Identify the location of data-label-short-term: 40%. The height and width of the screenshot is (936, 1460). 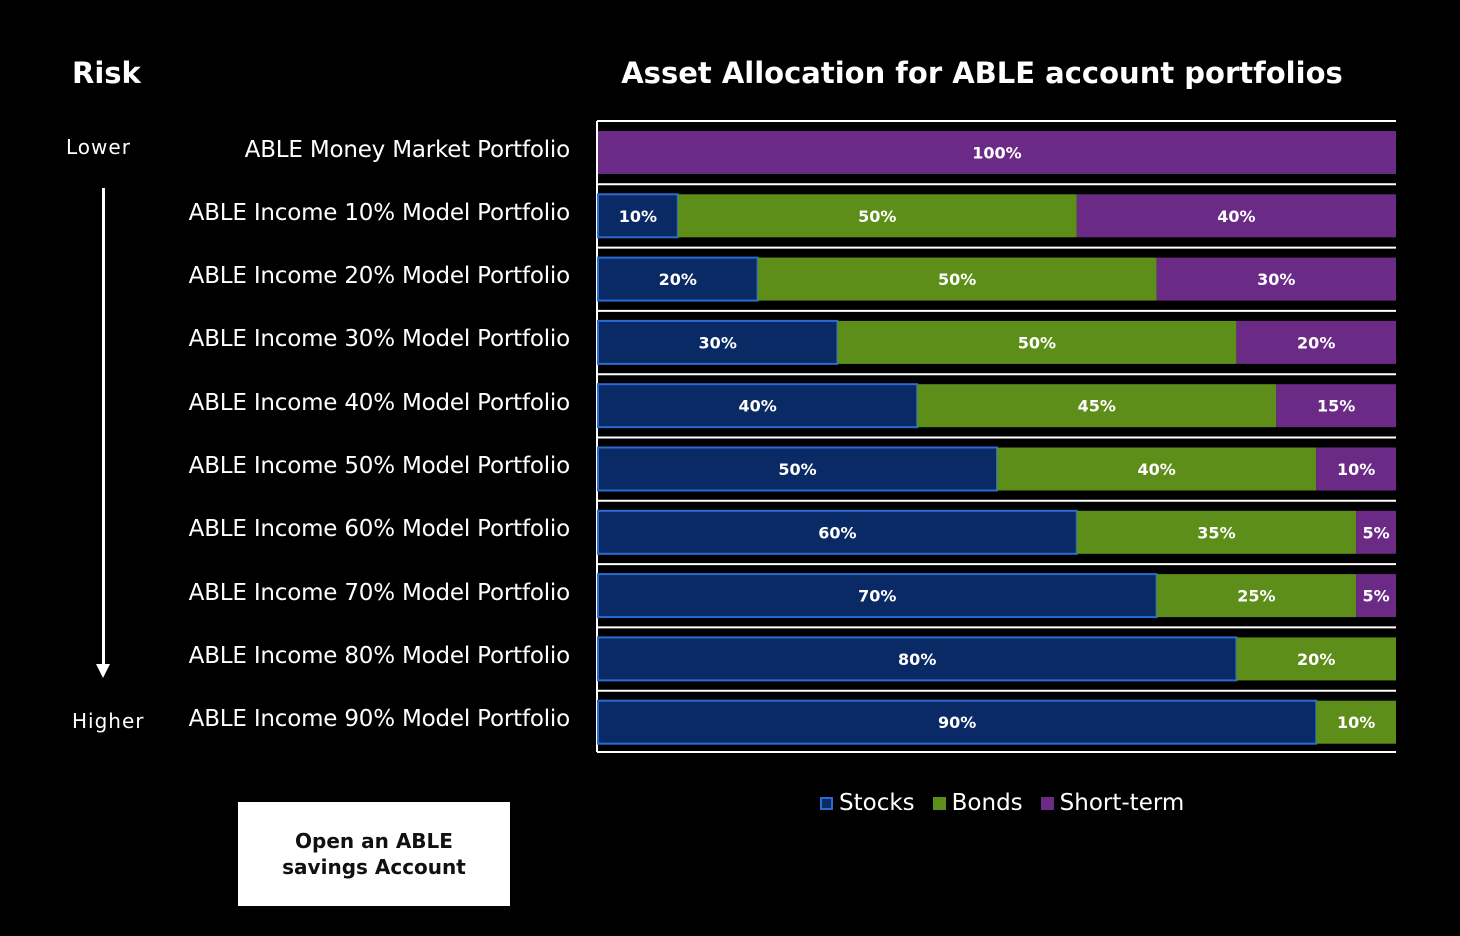
(1236, 216).